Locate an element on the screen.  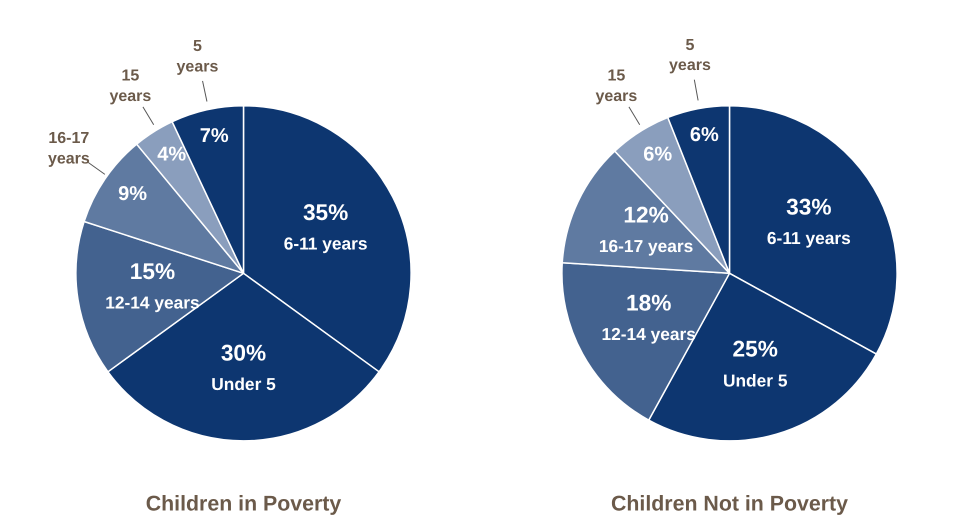
data-label: 15% is located at coordinates (153, 271).